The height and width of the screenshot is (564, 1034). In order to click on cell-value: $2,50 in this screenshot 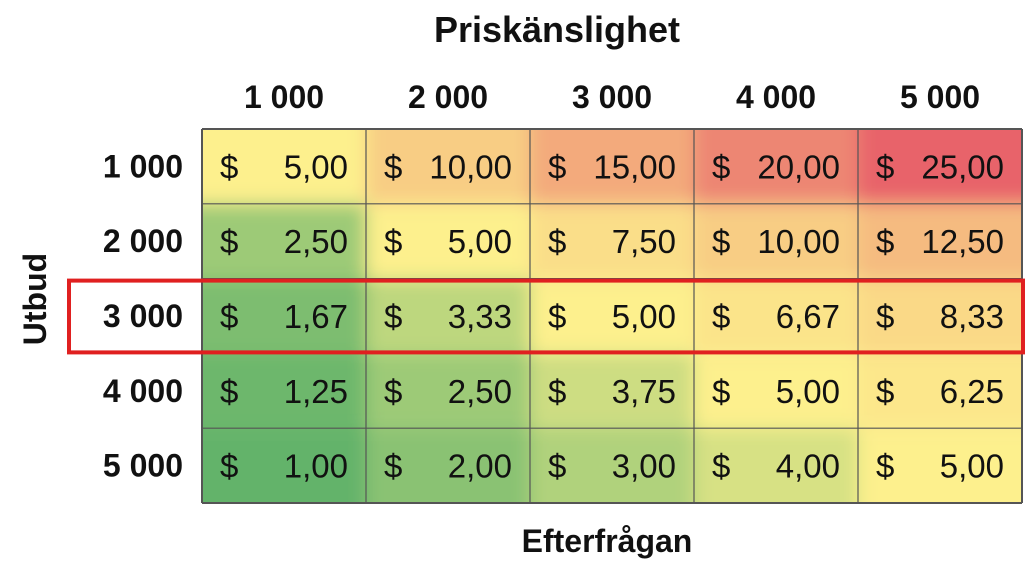, I will do `click(284, 241)`.